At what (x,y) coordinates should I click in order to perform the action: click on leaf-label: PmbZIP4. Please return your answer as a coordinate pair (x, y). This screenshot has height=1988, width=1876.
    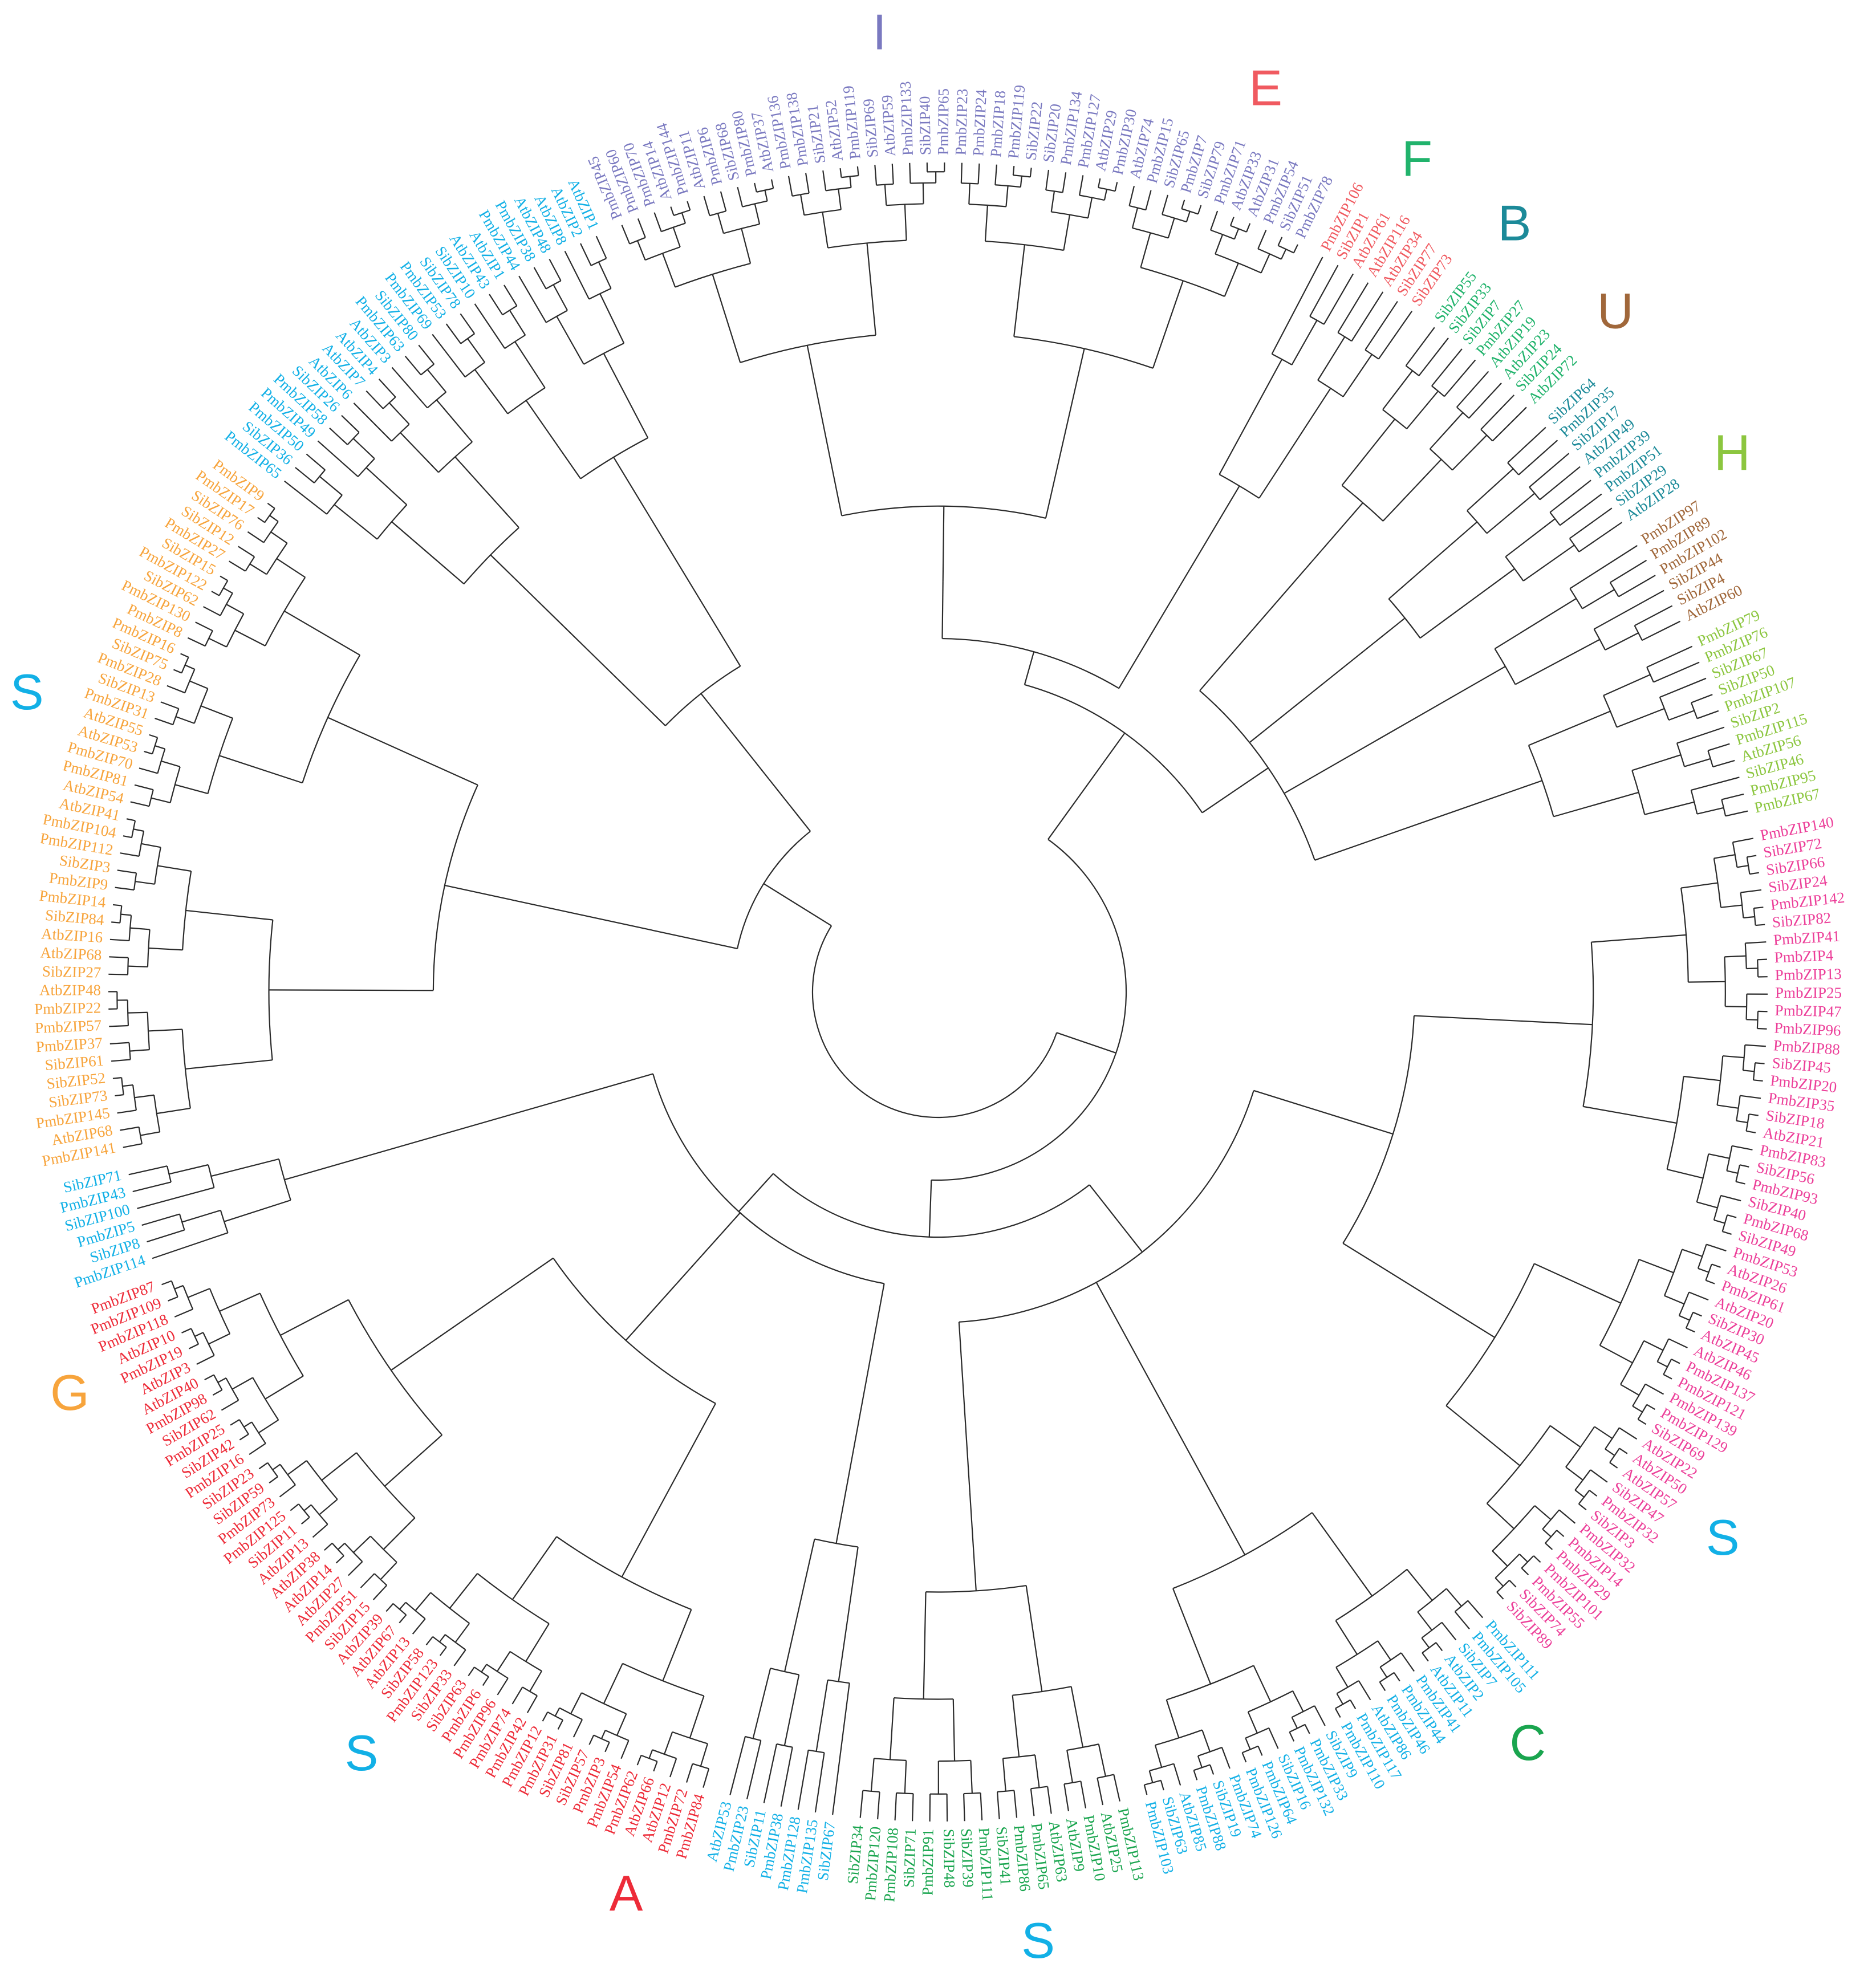
    Looking at the image, I should click on (1804, 956).